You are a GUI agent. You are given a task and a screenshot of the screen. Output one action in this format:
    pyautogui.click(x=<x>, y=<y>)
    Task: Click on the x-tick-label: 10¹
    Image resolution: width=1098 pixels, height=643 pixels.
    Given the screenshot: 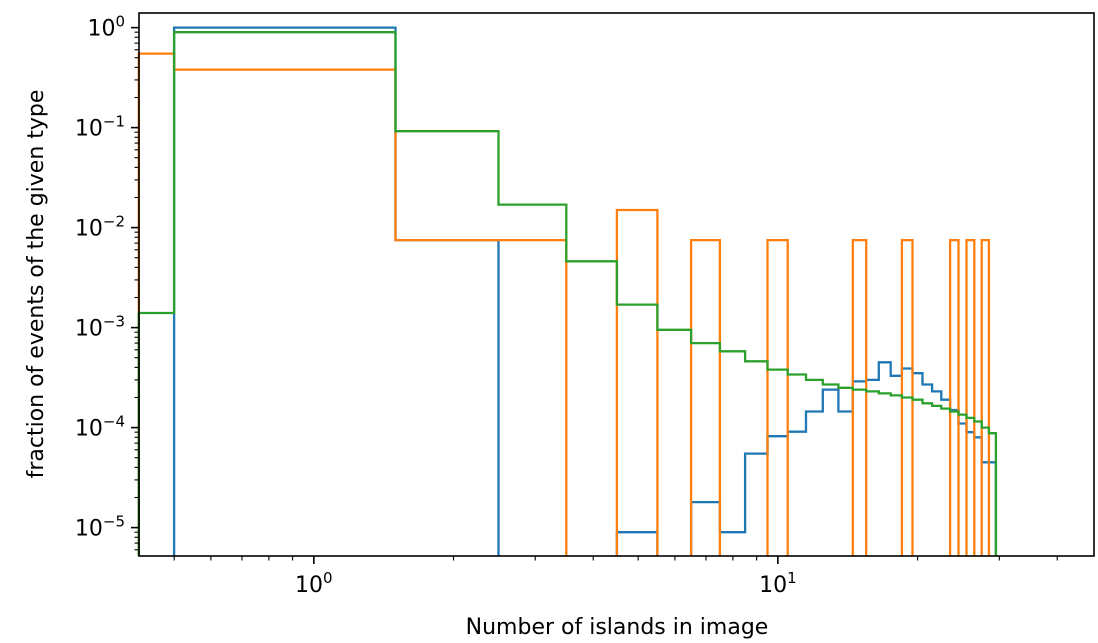 What is the action you would take?
    pyautogui.click(x=778, y=583)
    